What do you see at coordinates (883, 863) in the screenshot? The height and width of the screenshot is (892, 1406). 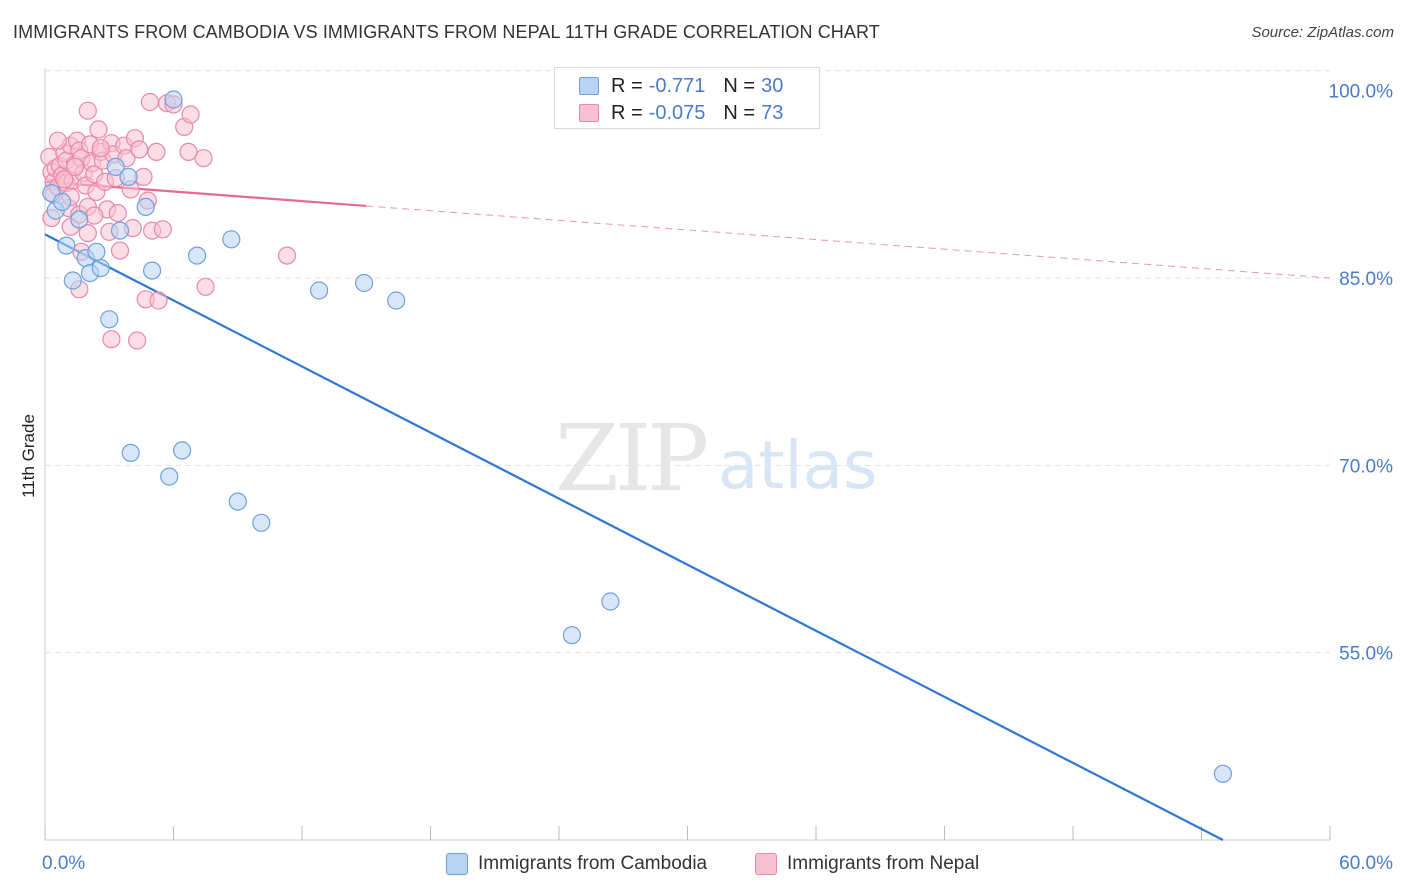 I see `nepal-legend-label: Immigrants from Nepal` at bounding box center [883, 863].